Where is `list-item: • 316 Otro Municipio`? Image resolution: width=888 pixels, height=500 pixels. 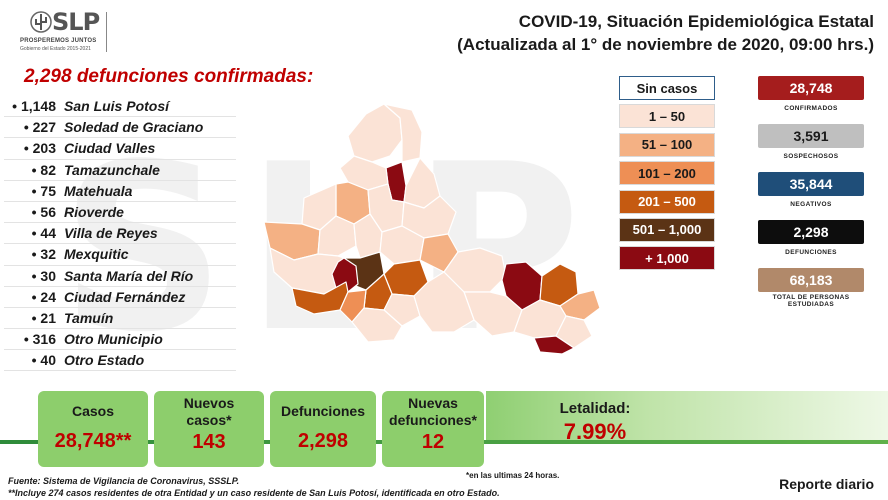 list-item: • 316 Otro Municipio is located at coordinates (120, 340).